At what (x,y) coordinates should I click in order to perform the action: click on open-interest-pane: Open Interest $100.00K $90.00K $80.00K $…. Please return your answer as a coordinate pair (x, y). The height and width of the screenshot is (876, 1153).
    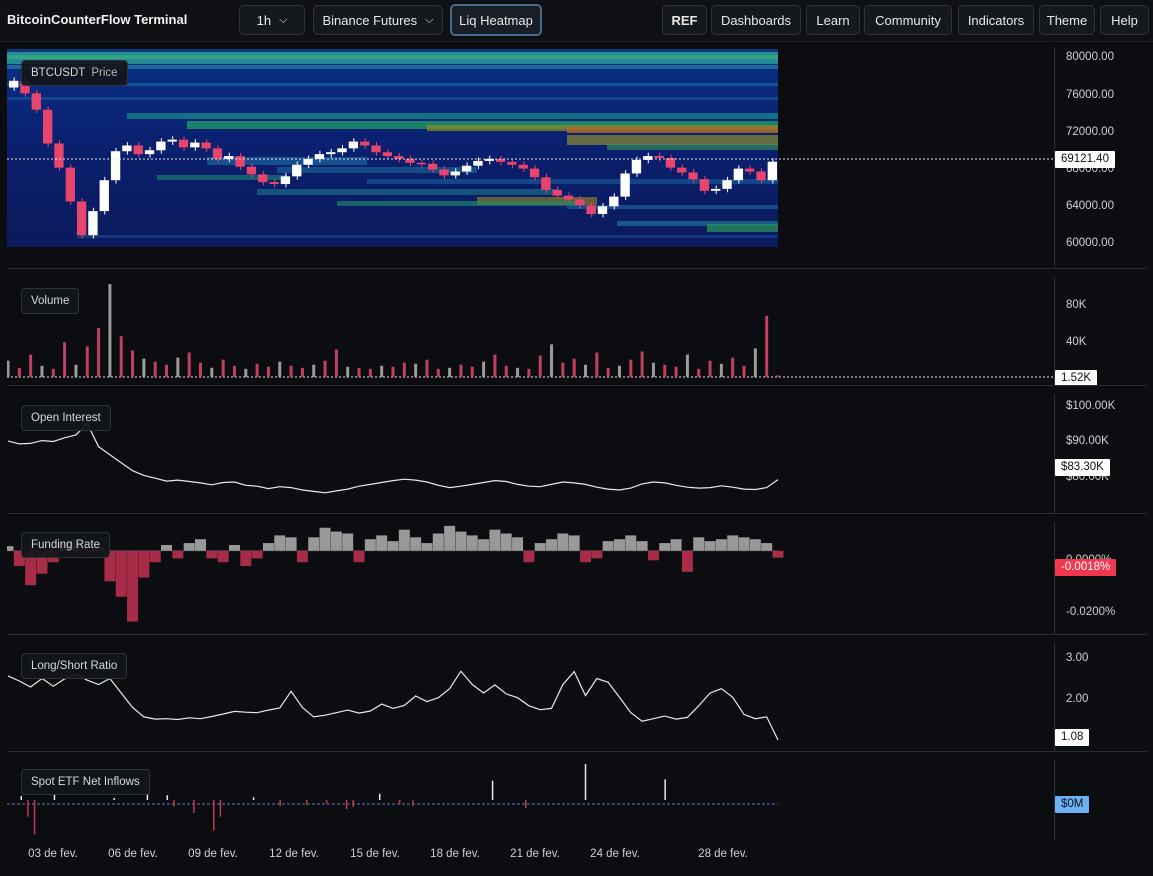
    Looking at the image, I should click on (577, 454).